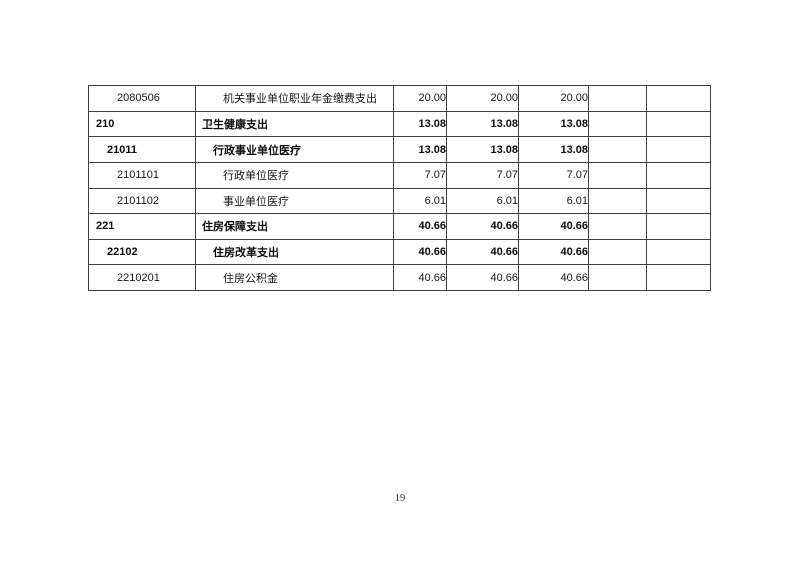 This screenshot has width=800, height=565. What do you see at coordinates (553, 175) in the screenshot?
I see `amount-cell-3: 7.07` at bounding box center [553, 175].